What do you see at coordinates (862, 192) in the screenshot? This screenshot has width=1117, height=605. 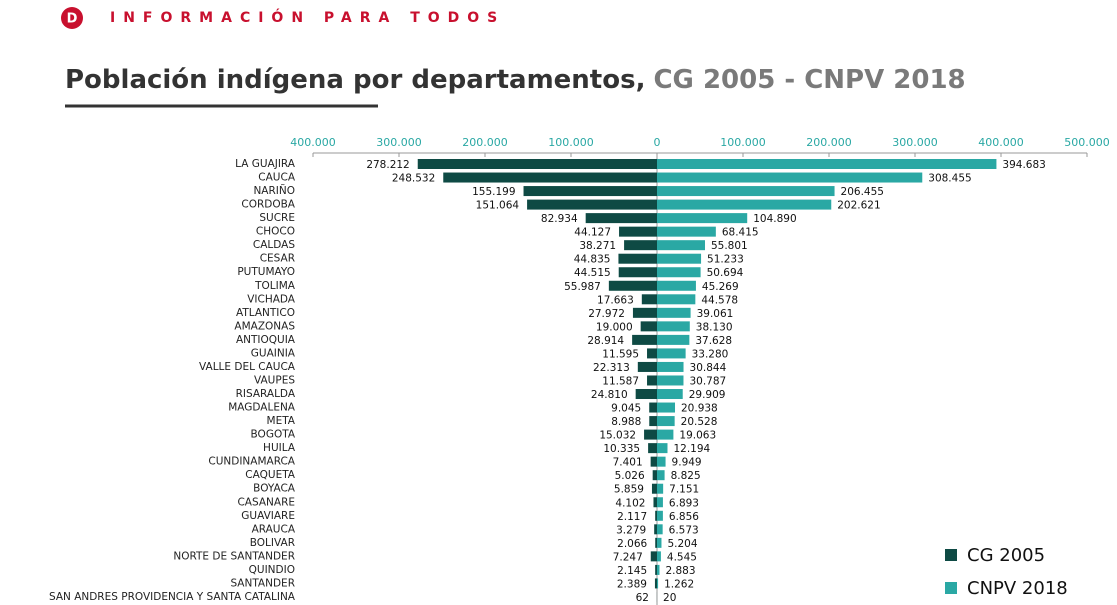 I see `value-label: 206.455` at bounding box center [862, 192].